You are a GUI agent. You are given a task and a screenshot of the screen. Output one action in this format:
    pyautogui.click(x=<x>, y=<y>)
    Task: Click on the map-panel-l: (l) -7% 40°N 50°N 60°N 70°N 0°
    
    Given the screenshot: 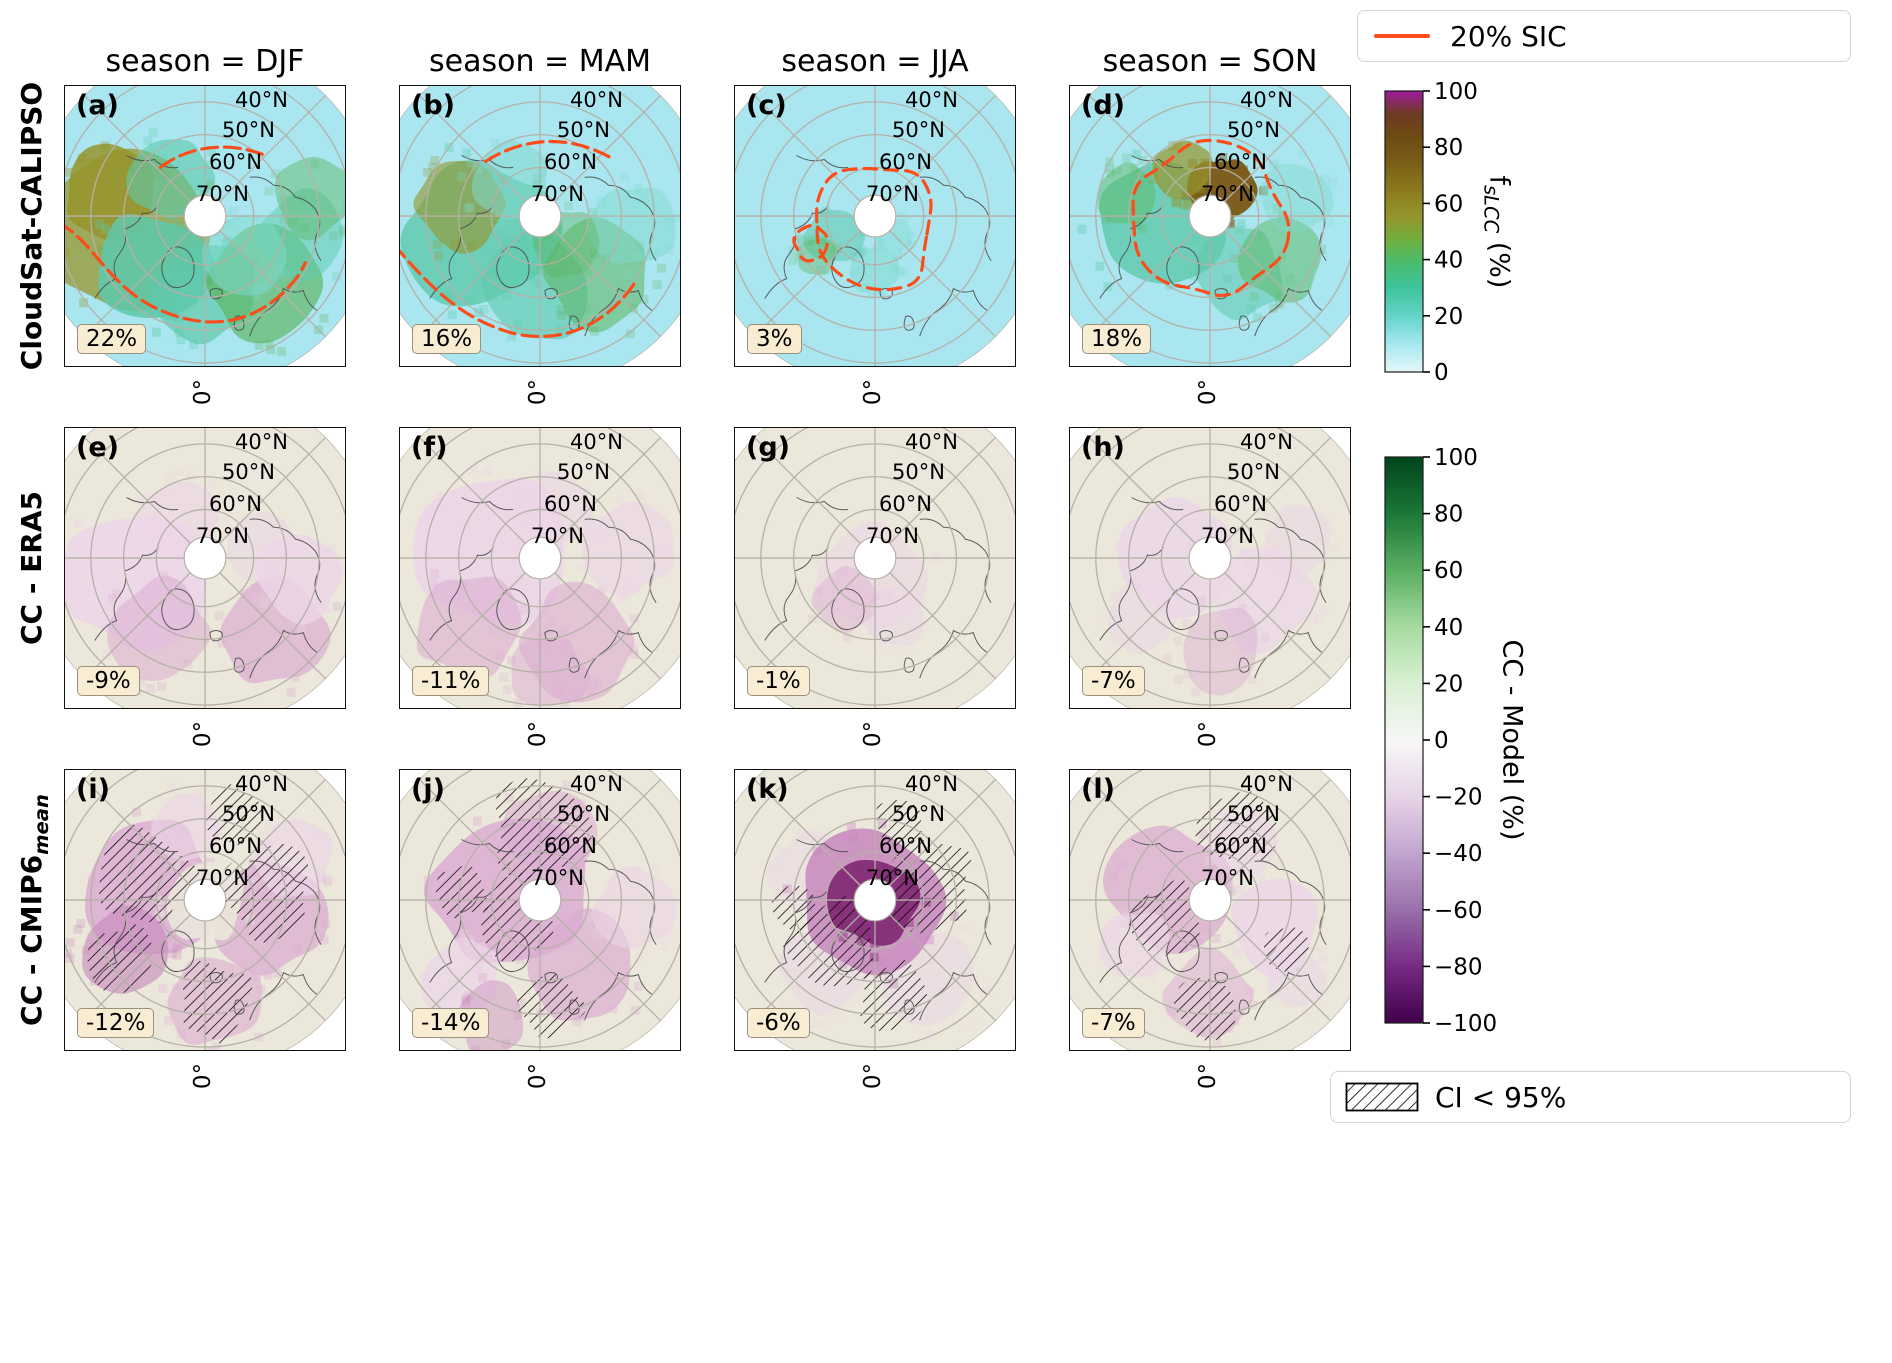 What is the action you would take?
    pyautogui.click(x=1210, y=929)
    